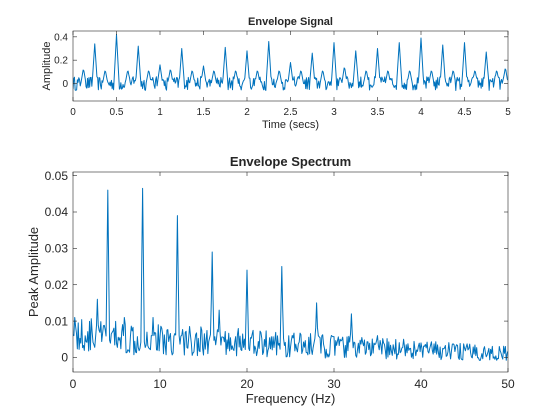 This screenshot has height=420, width=560. What do you see at coordinates (57, 212) in the screenshot?
I see `y-tick-label: 0.04` at bounding box center [57, 212].